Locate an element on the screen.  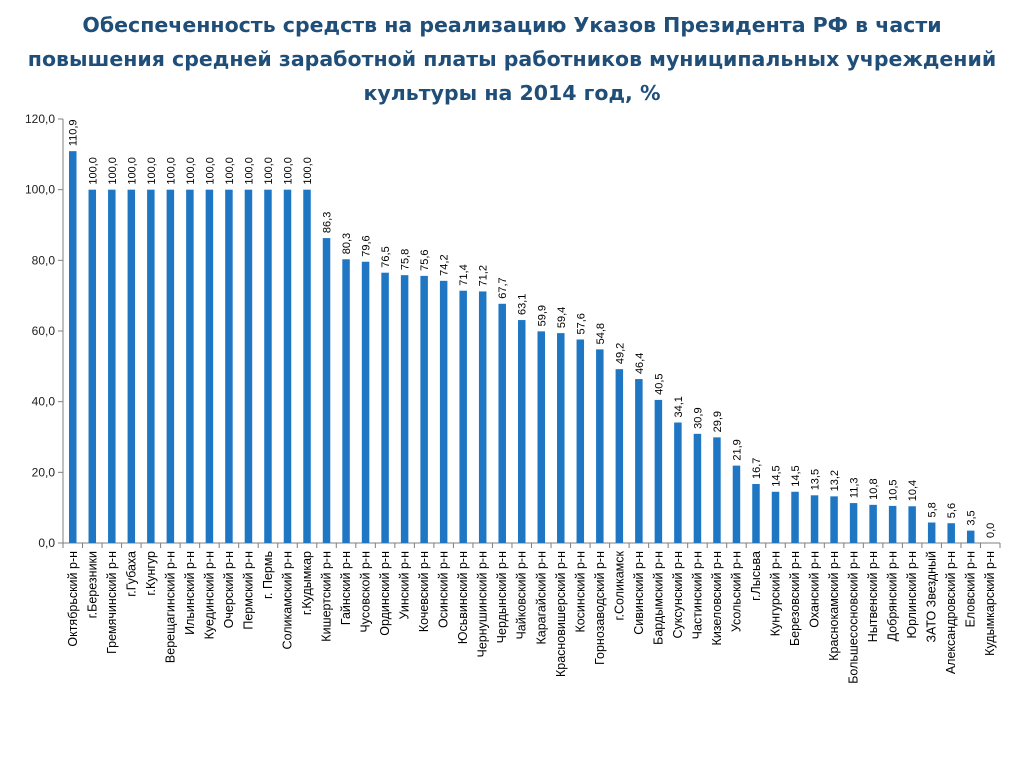
y-tick-label: 0,0 is located at coordinates (46, 543).